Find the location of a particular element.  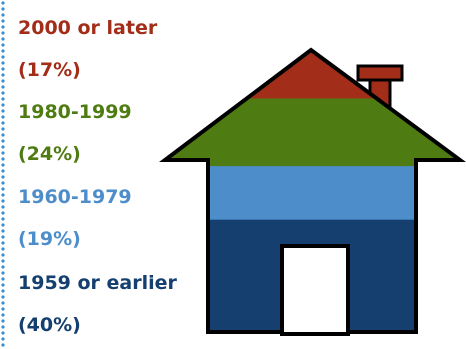

door is located at coordinates (315, 290).